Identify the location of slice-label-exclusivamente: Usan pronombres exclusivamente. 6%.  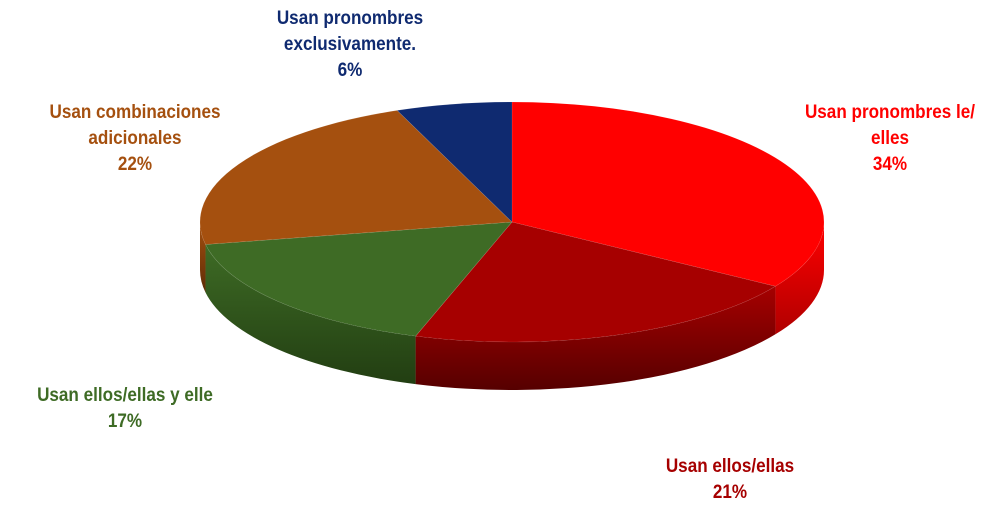
(350, 45).